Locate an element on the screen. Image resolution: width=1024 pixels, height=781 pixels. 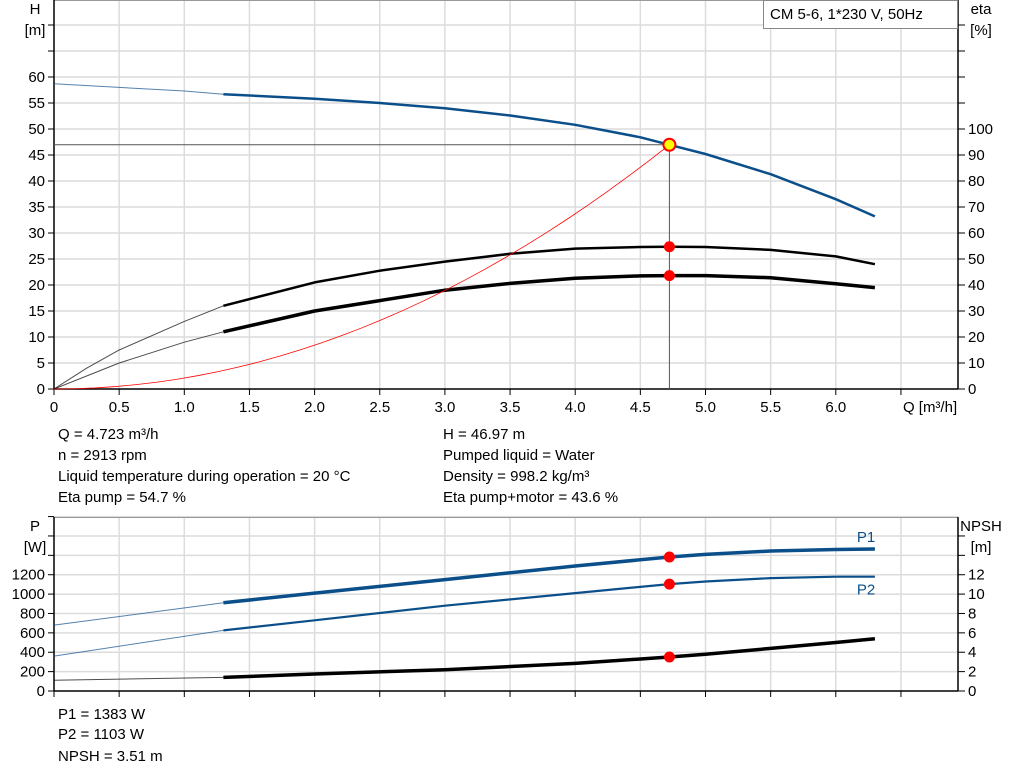
info-npsh: NPSH = 3.51 m is located at coordinates (110, 756).